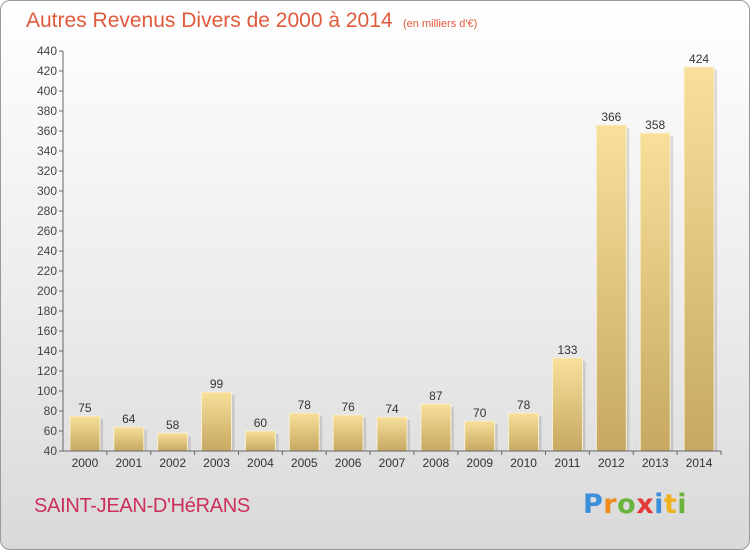 The image size is (750, 550). What do you see at coordinates (85, 408) in the screenshot?
I see `data-label: 75` at bounding box center [85, 408].